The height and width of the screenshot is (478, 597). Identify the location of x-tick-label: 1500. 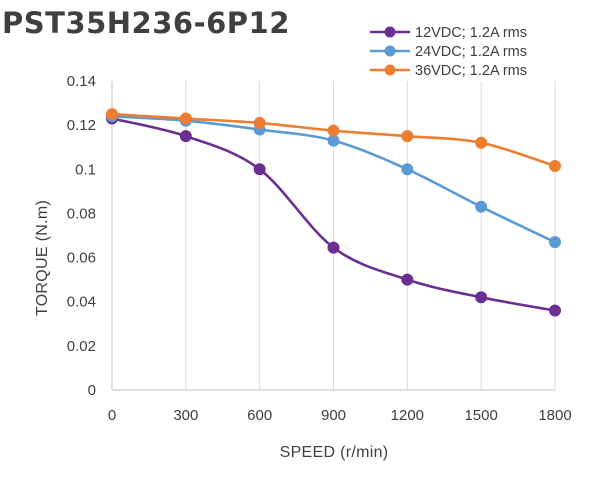
(480, 415).